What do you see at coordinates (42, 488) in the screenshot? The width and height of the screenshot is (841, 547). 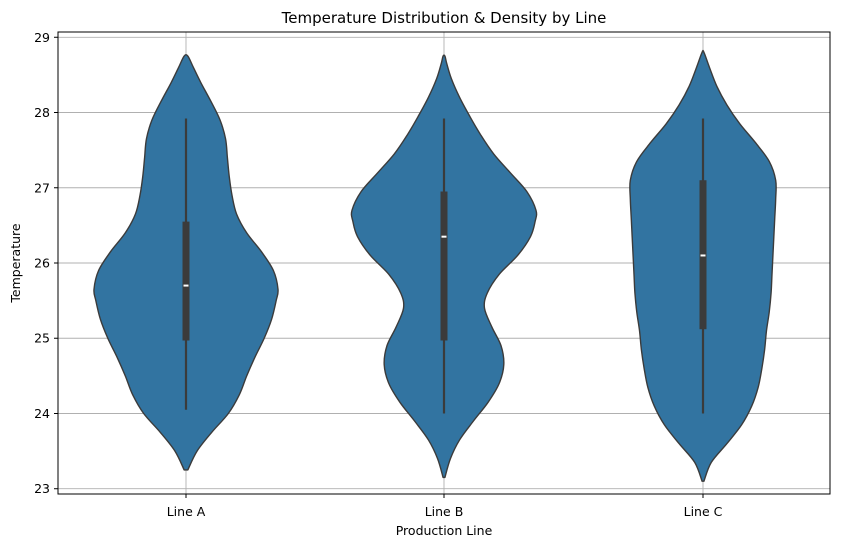 I see `y-tick-label: 23` at bounding box center [42, 488].